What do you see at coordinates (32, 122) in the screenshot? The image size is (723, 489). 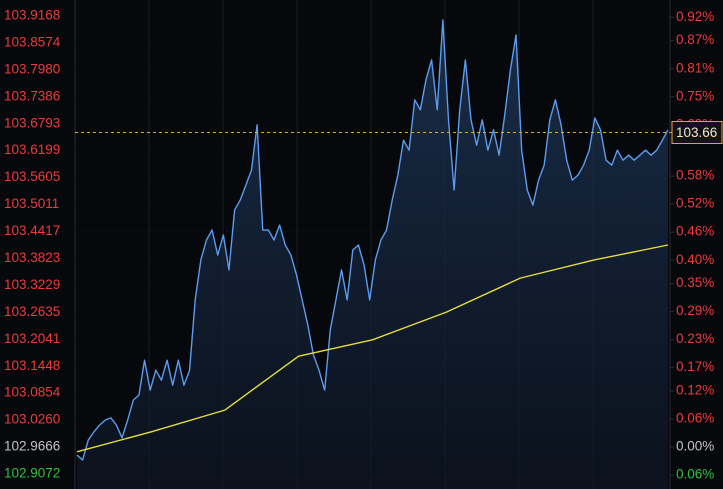 I see `y-tick-label: 103.6793` at bounding box center [32, 122].